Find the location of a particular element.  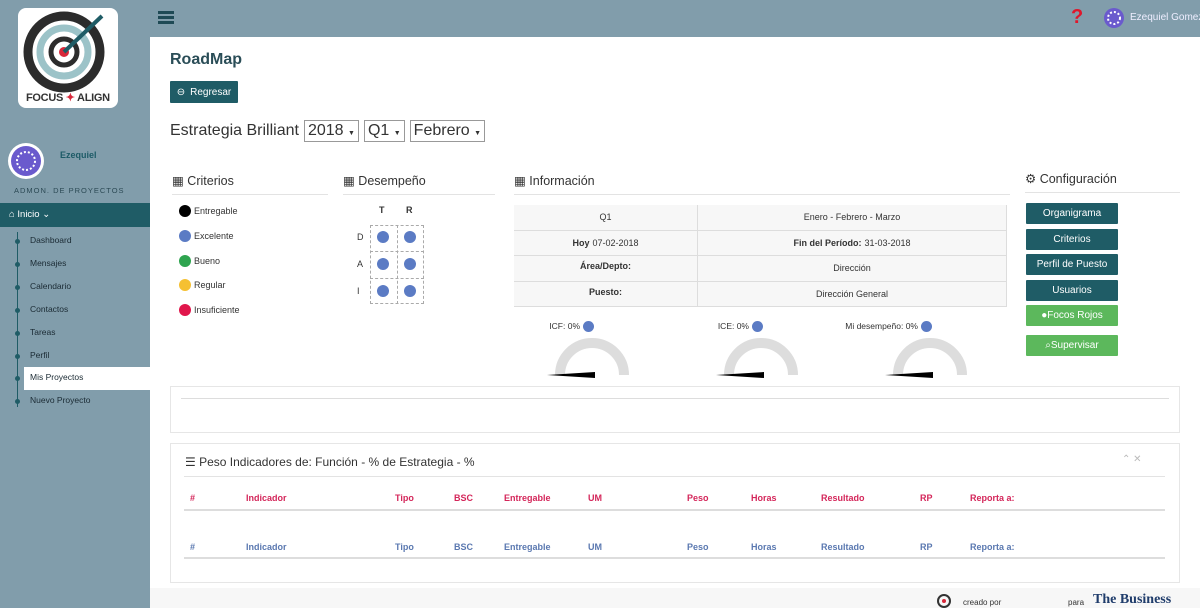

nav-active is located at coordinates (87, 379).